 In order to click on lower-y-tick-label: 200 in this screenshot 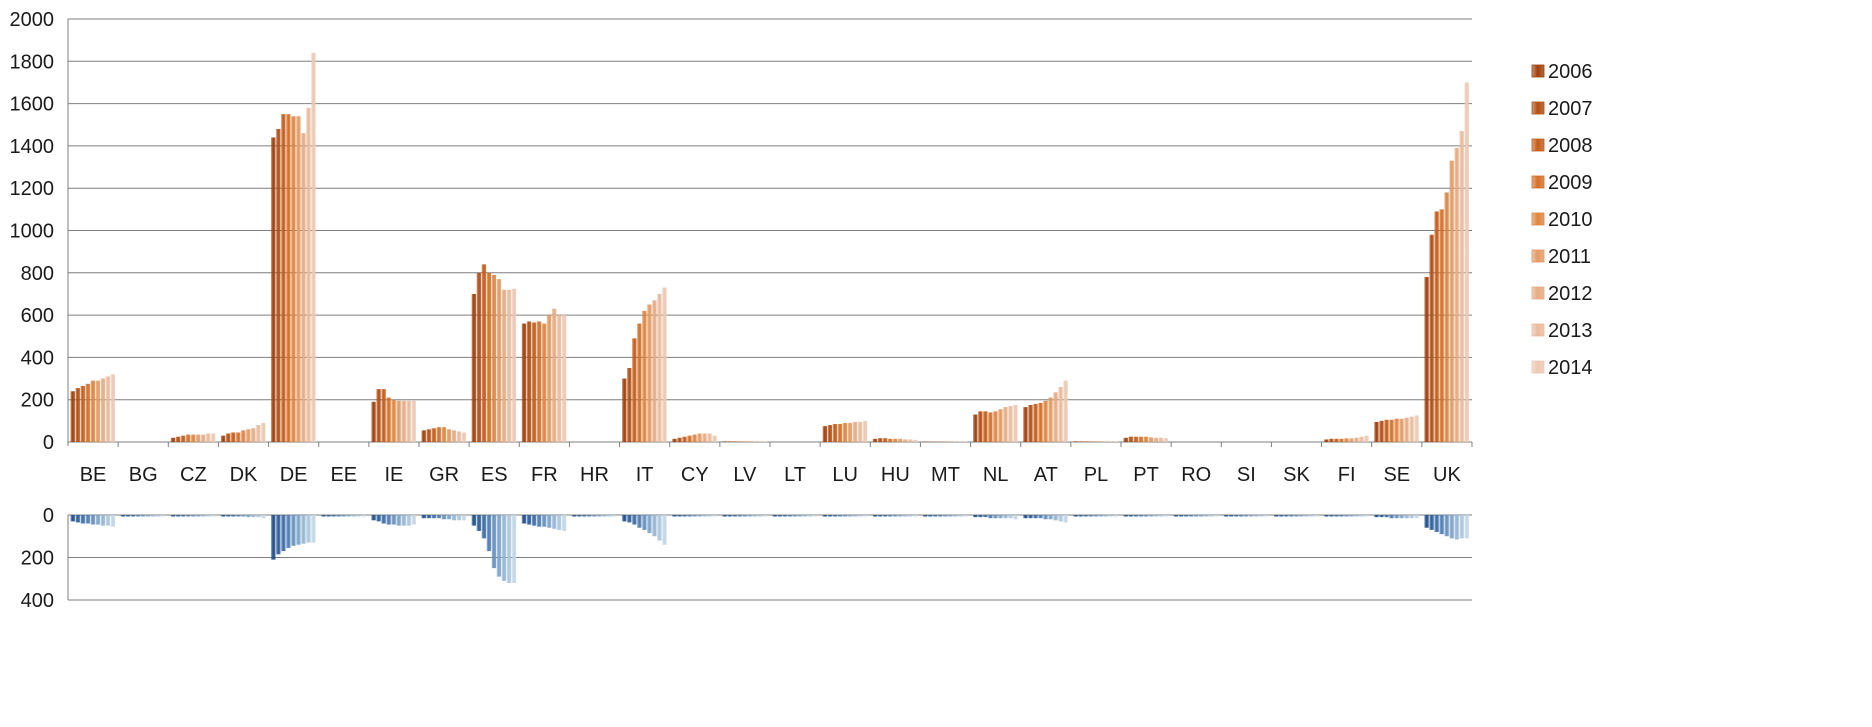, I will do `click(37, 559)`.